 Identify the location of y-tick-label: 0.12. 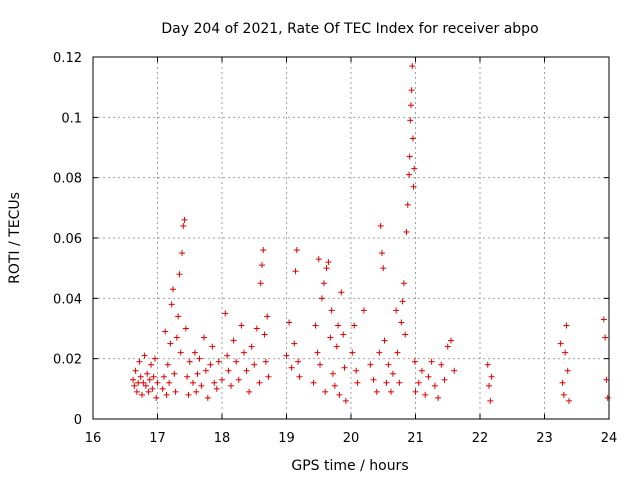
(67, 58).